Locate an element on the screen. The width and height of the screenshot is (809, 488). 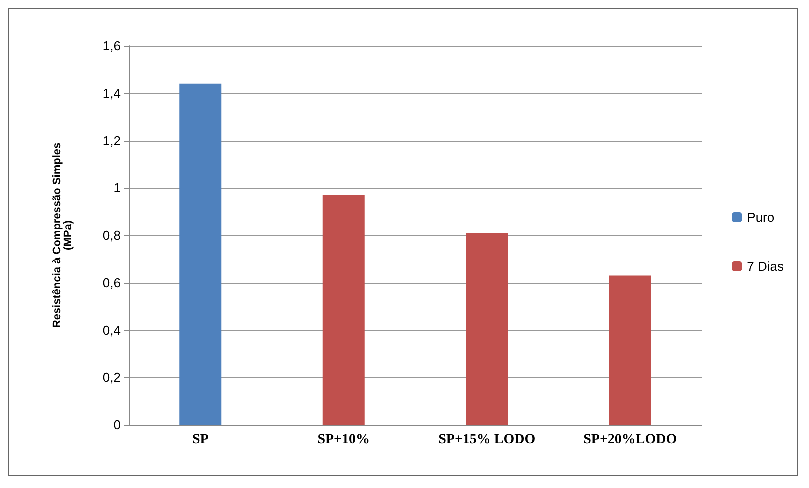
y-tick-label: 0,4 is located at coordinates (111, 330).